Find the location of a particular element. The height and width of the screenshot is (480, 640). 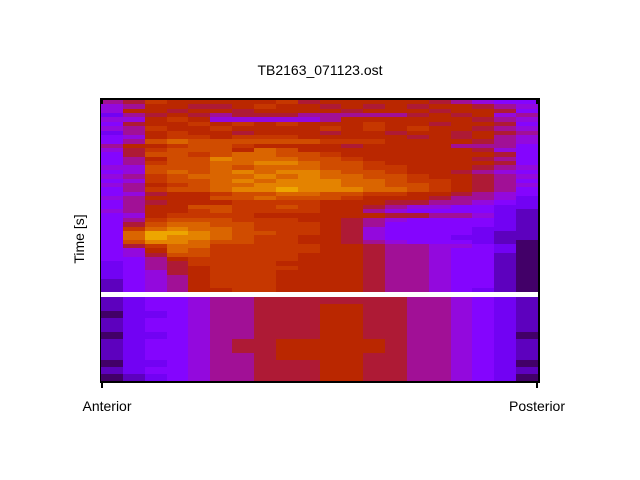

heatmap-lower-section is located at coordinates (319, 339).